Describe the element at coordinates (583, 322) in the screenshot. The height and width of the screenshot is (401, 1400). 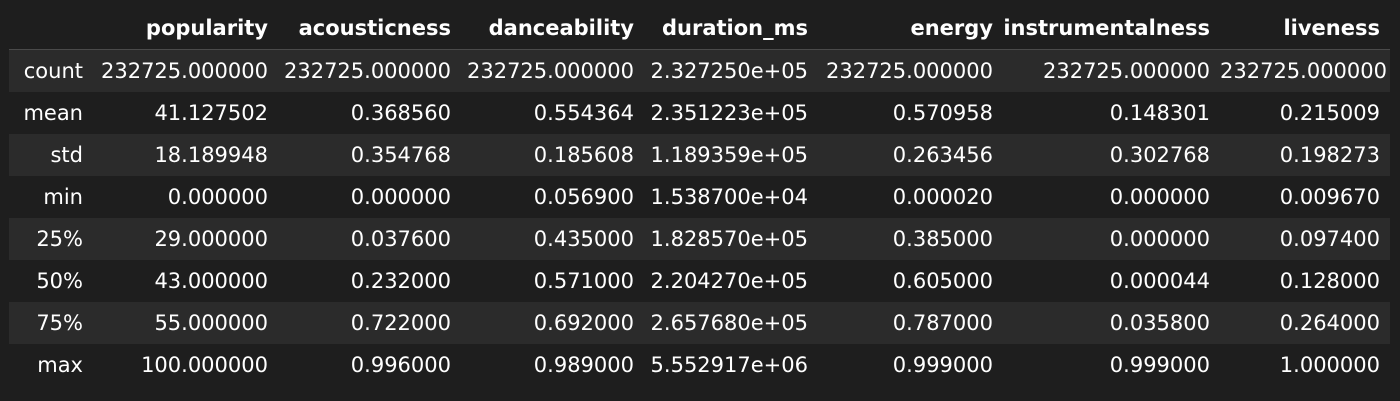
I see `table-cell: 0.692000` at that location.